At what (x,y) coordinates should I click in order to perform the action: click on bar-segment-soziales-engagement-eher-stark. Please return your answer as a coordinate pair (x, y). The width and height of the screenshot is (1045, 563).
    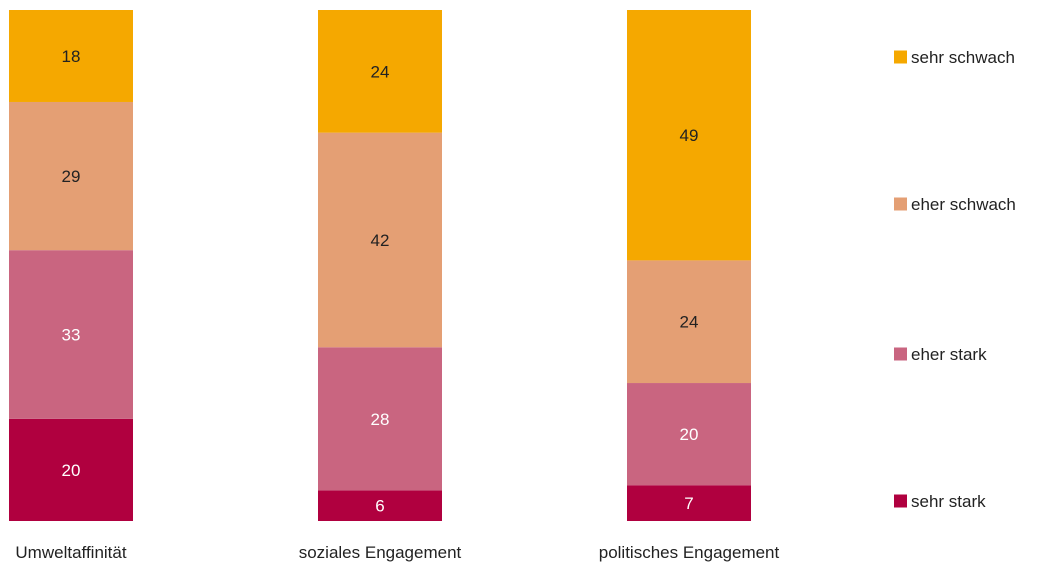
    Looking at the image, I should click on (380, 419).